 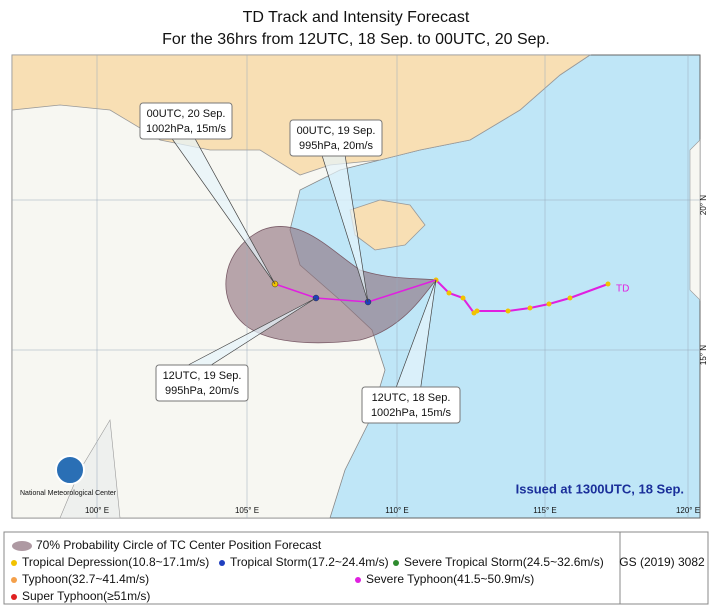 I want to click on legend-circle-icon, so click(x=22, y=546).